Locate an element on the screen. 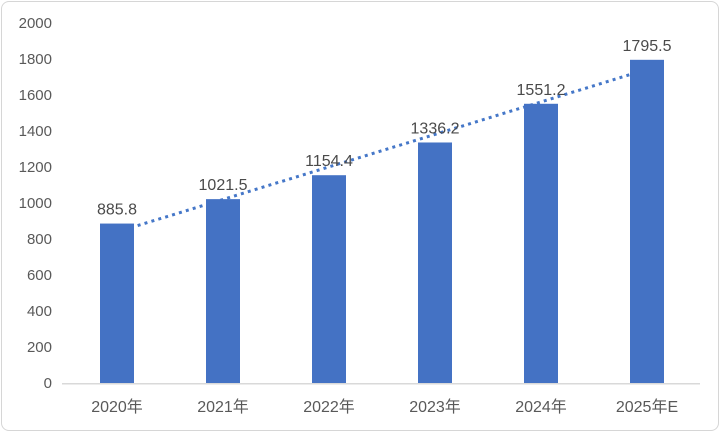  bar-value-label: 1551.2 is located at coordinates (541, 90).